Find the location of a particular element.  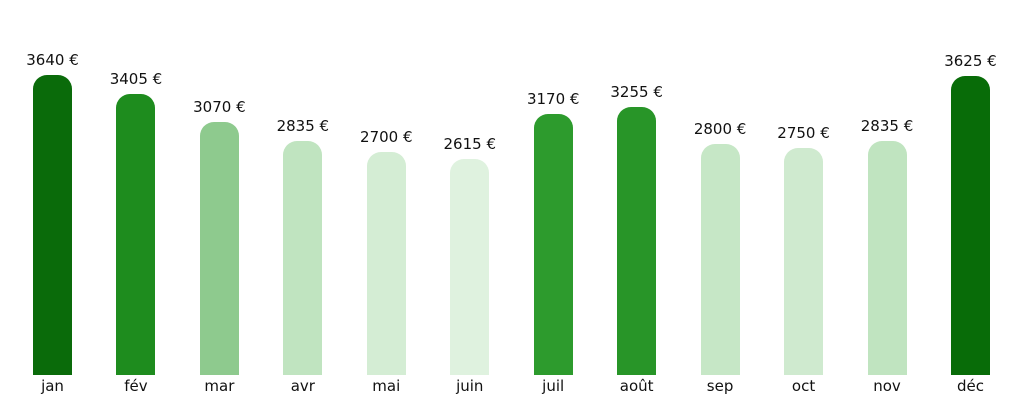

bar-value-label-oct: 2750 € is located at coordinates (803, 132).